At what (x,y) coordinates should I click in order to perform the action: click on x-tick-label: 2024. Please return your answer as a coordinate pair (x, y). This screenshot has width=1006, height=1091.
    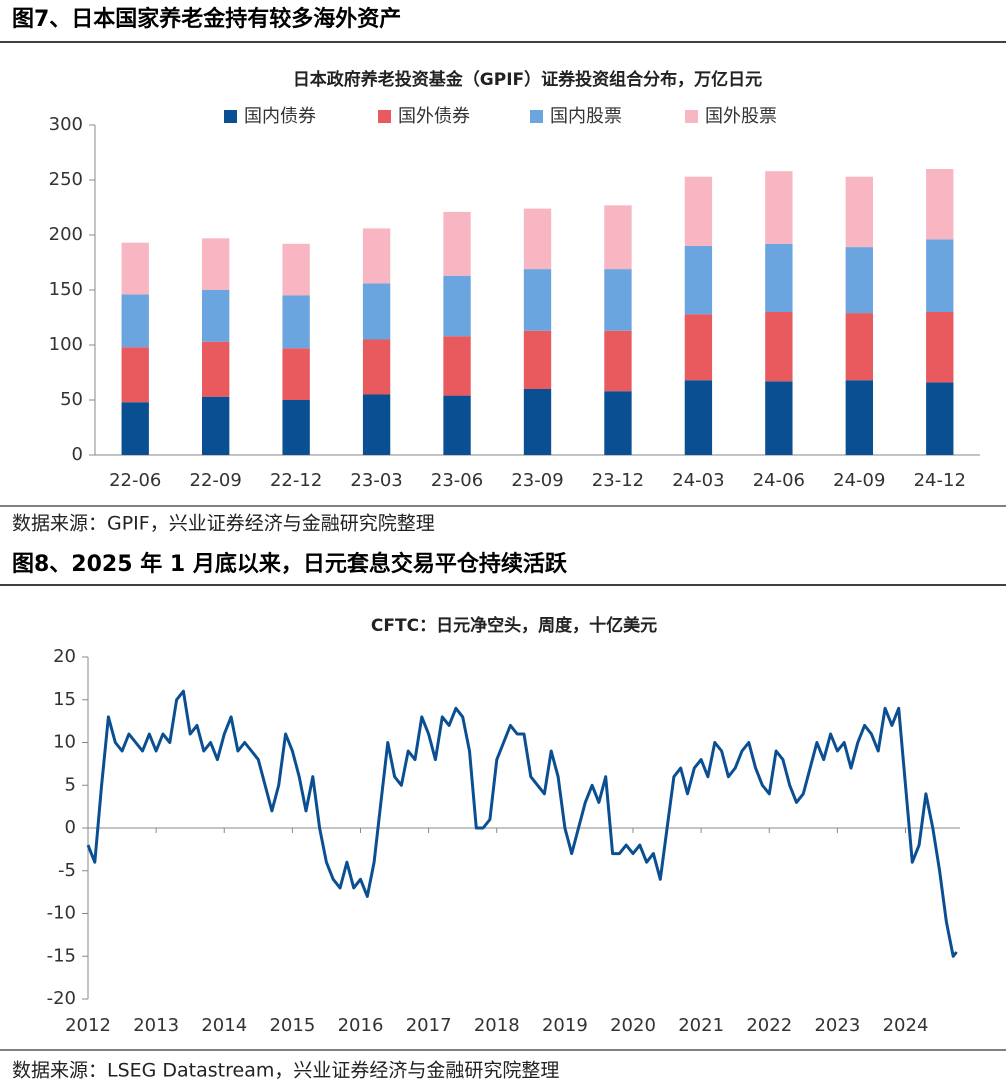
    Looking at the image, I should click on (906, 1025).